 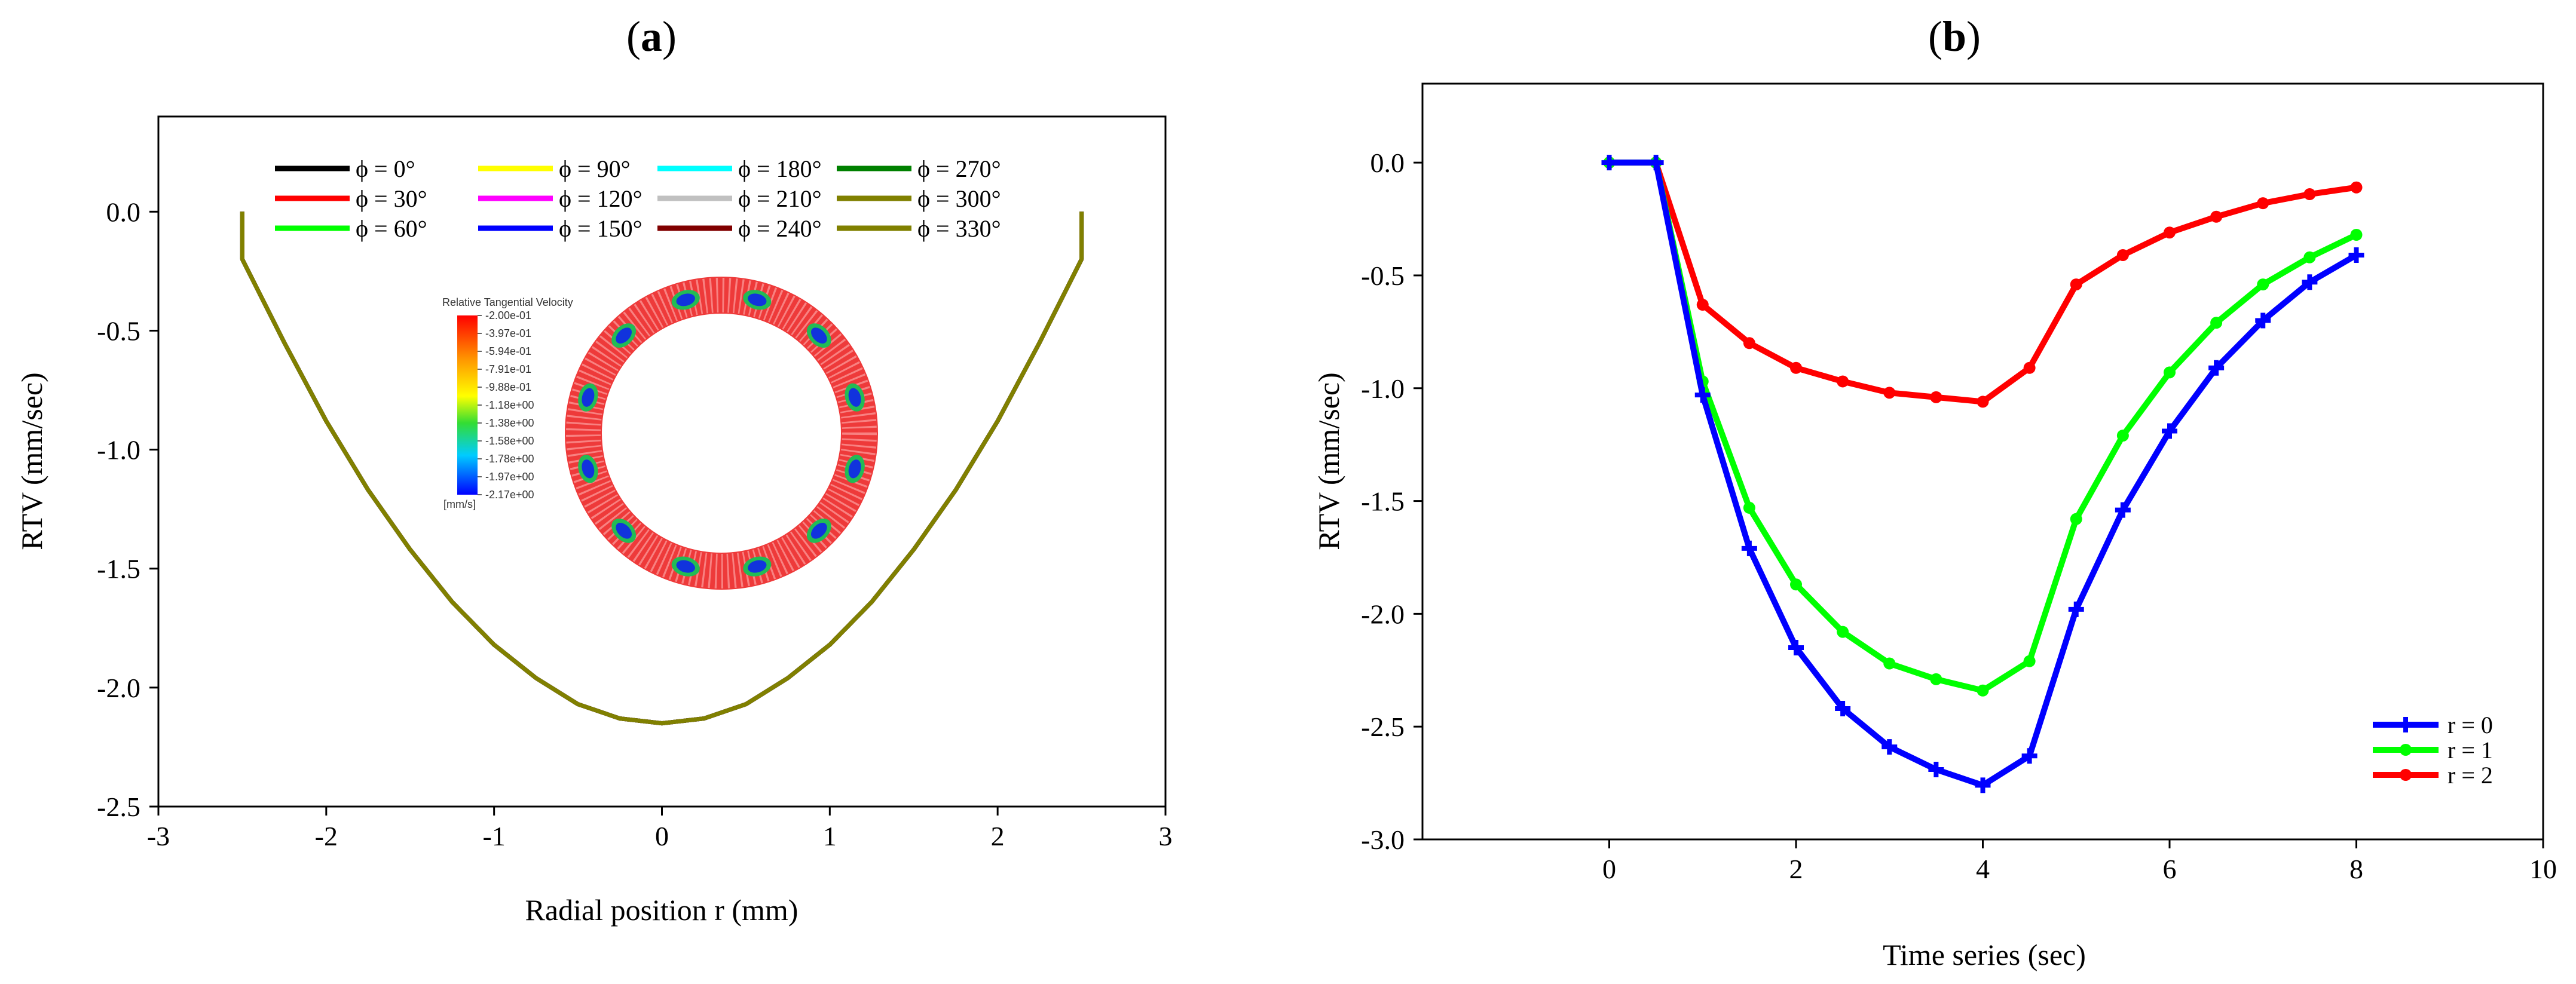 What do you see at coordinates (830, 836) in the screenshot?
I see `panel-a-xtick-label: 1` at bounding box center [830, 836].